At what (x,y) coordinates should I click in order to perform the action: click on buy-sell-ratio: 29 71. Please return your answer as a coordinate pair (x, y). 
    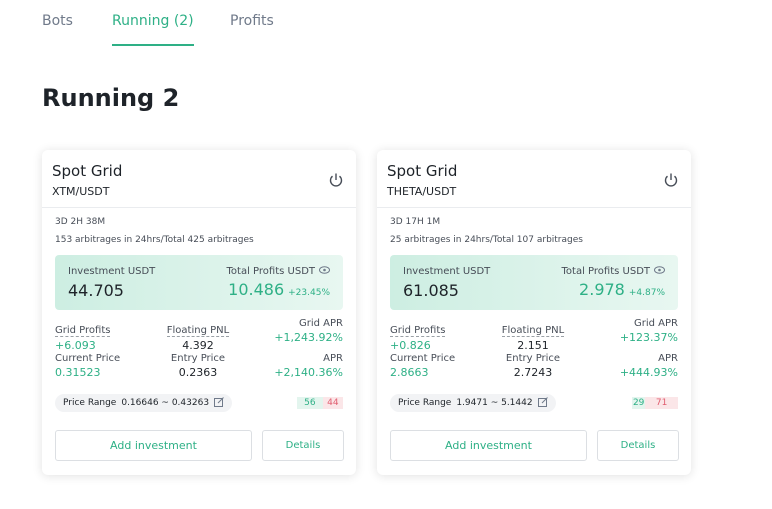
    Looking at the image, I should click on (655, 403).